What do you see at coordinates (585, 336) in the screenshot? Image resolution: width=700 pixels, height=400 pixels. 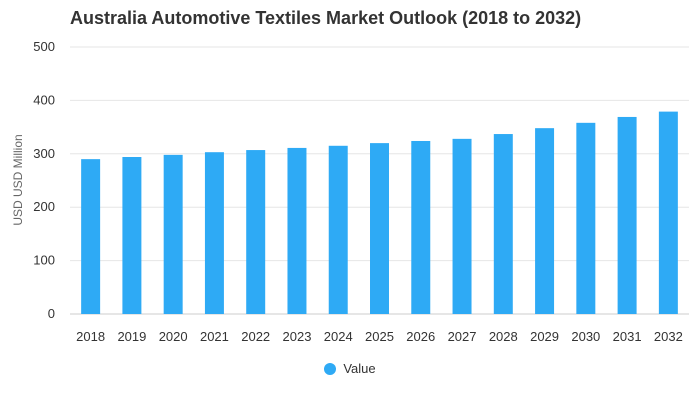 I see `x-tick-label: 2030` at bounding box center [585, 336].